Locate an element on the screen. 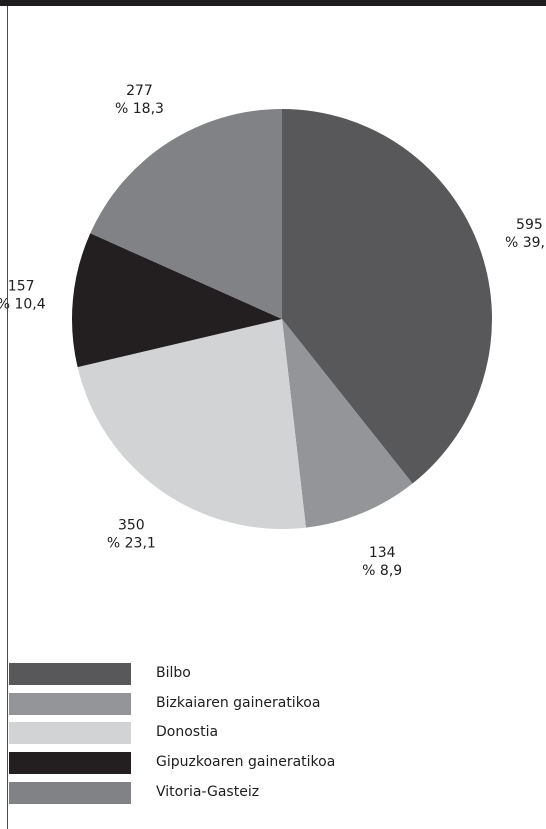 The image size is (546, 829). legend-item-vitoria-gasteiz: Vitoria-Gasteiz is located at coordinates (269, 792).